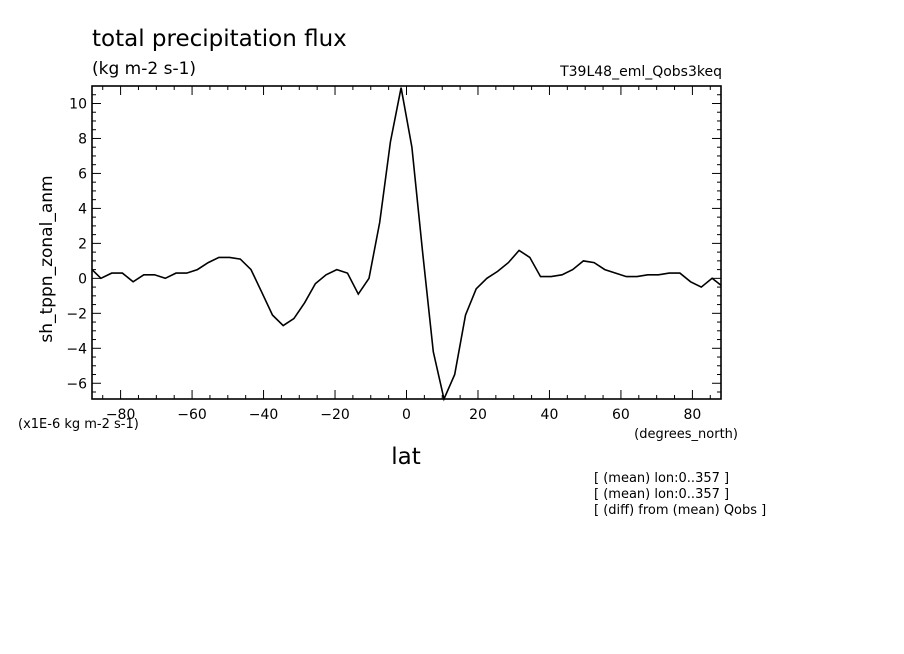 This screenshot has height=654, width=904. I want to click on x-tick-labels: −80 −60 −40 −20 0 20 40 60 80, so click(404, 415).